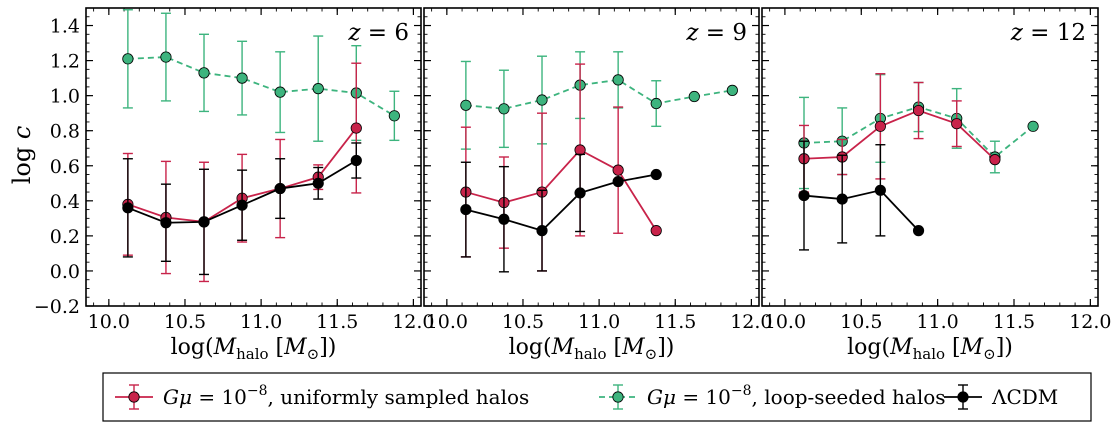  I want to click on y-tick-label: 1.2, so click(65, 62).